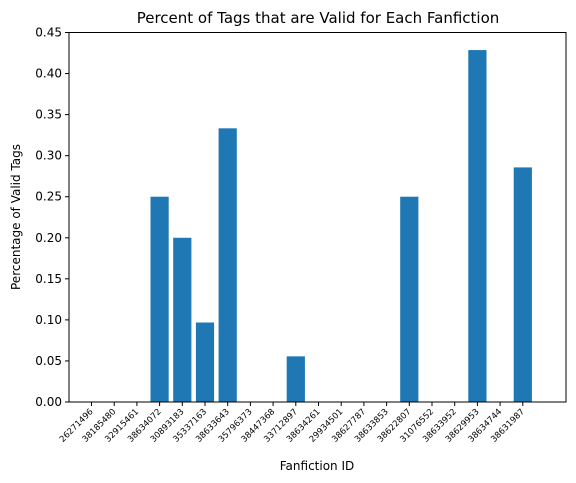  Describe the element at coordinates (48, 238) in the screenshot. I see `y-tick-label: 0.20` at that location.